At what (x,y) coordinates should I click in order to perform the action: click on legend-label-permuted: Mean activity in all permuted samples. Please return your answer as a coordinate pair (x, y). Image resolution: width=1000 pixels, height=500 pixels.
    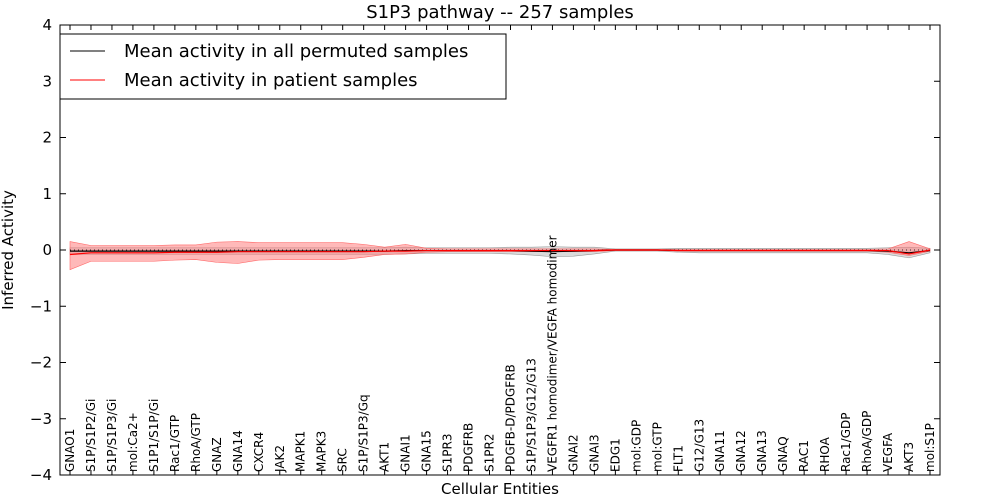
    Looking at the image, I should click on (296, 51).